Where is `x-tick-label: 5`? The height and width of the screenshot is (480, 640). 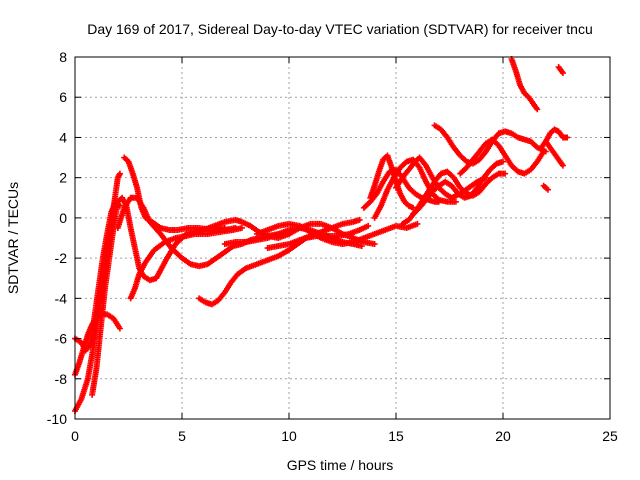
x-tick-label: 5 is located at coordinates (182, 436).